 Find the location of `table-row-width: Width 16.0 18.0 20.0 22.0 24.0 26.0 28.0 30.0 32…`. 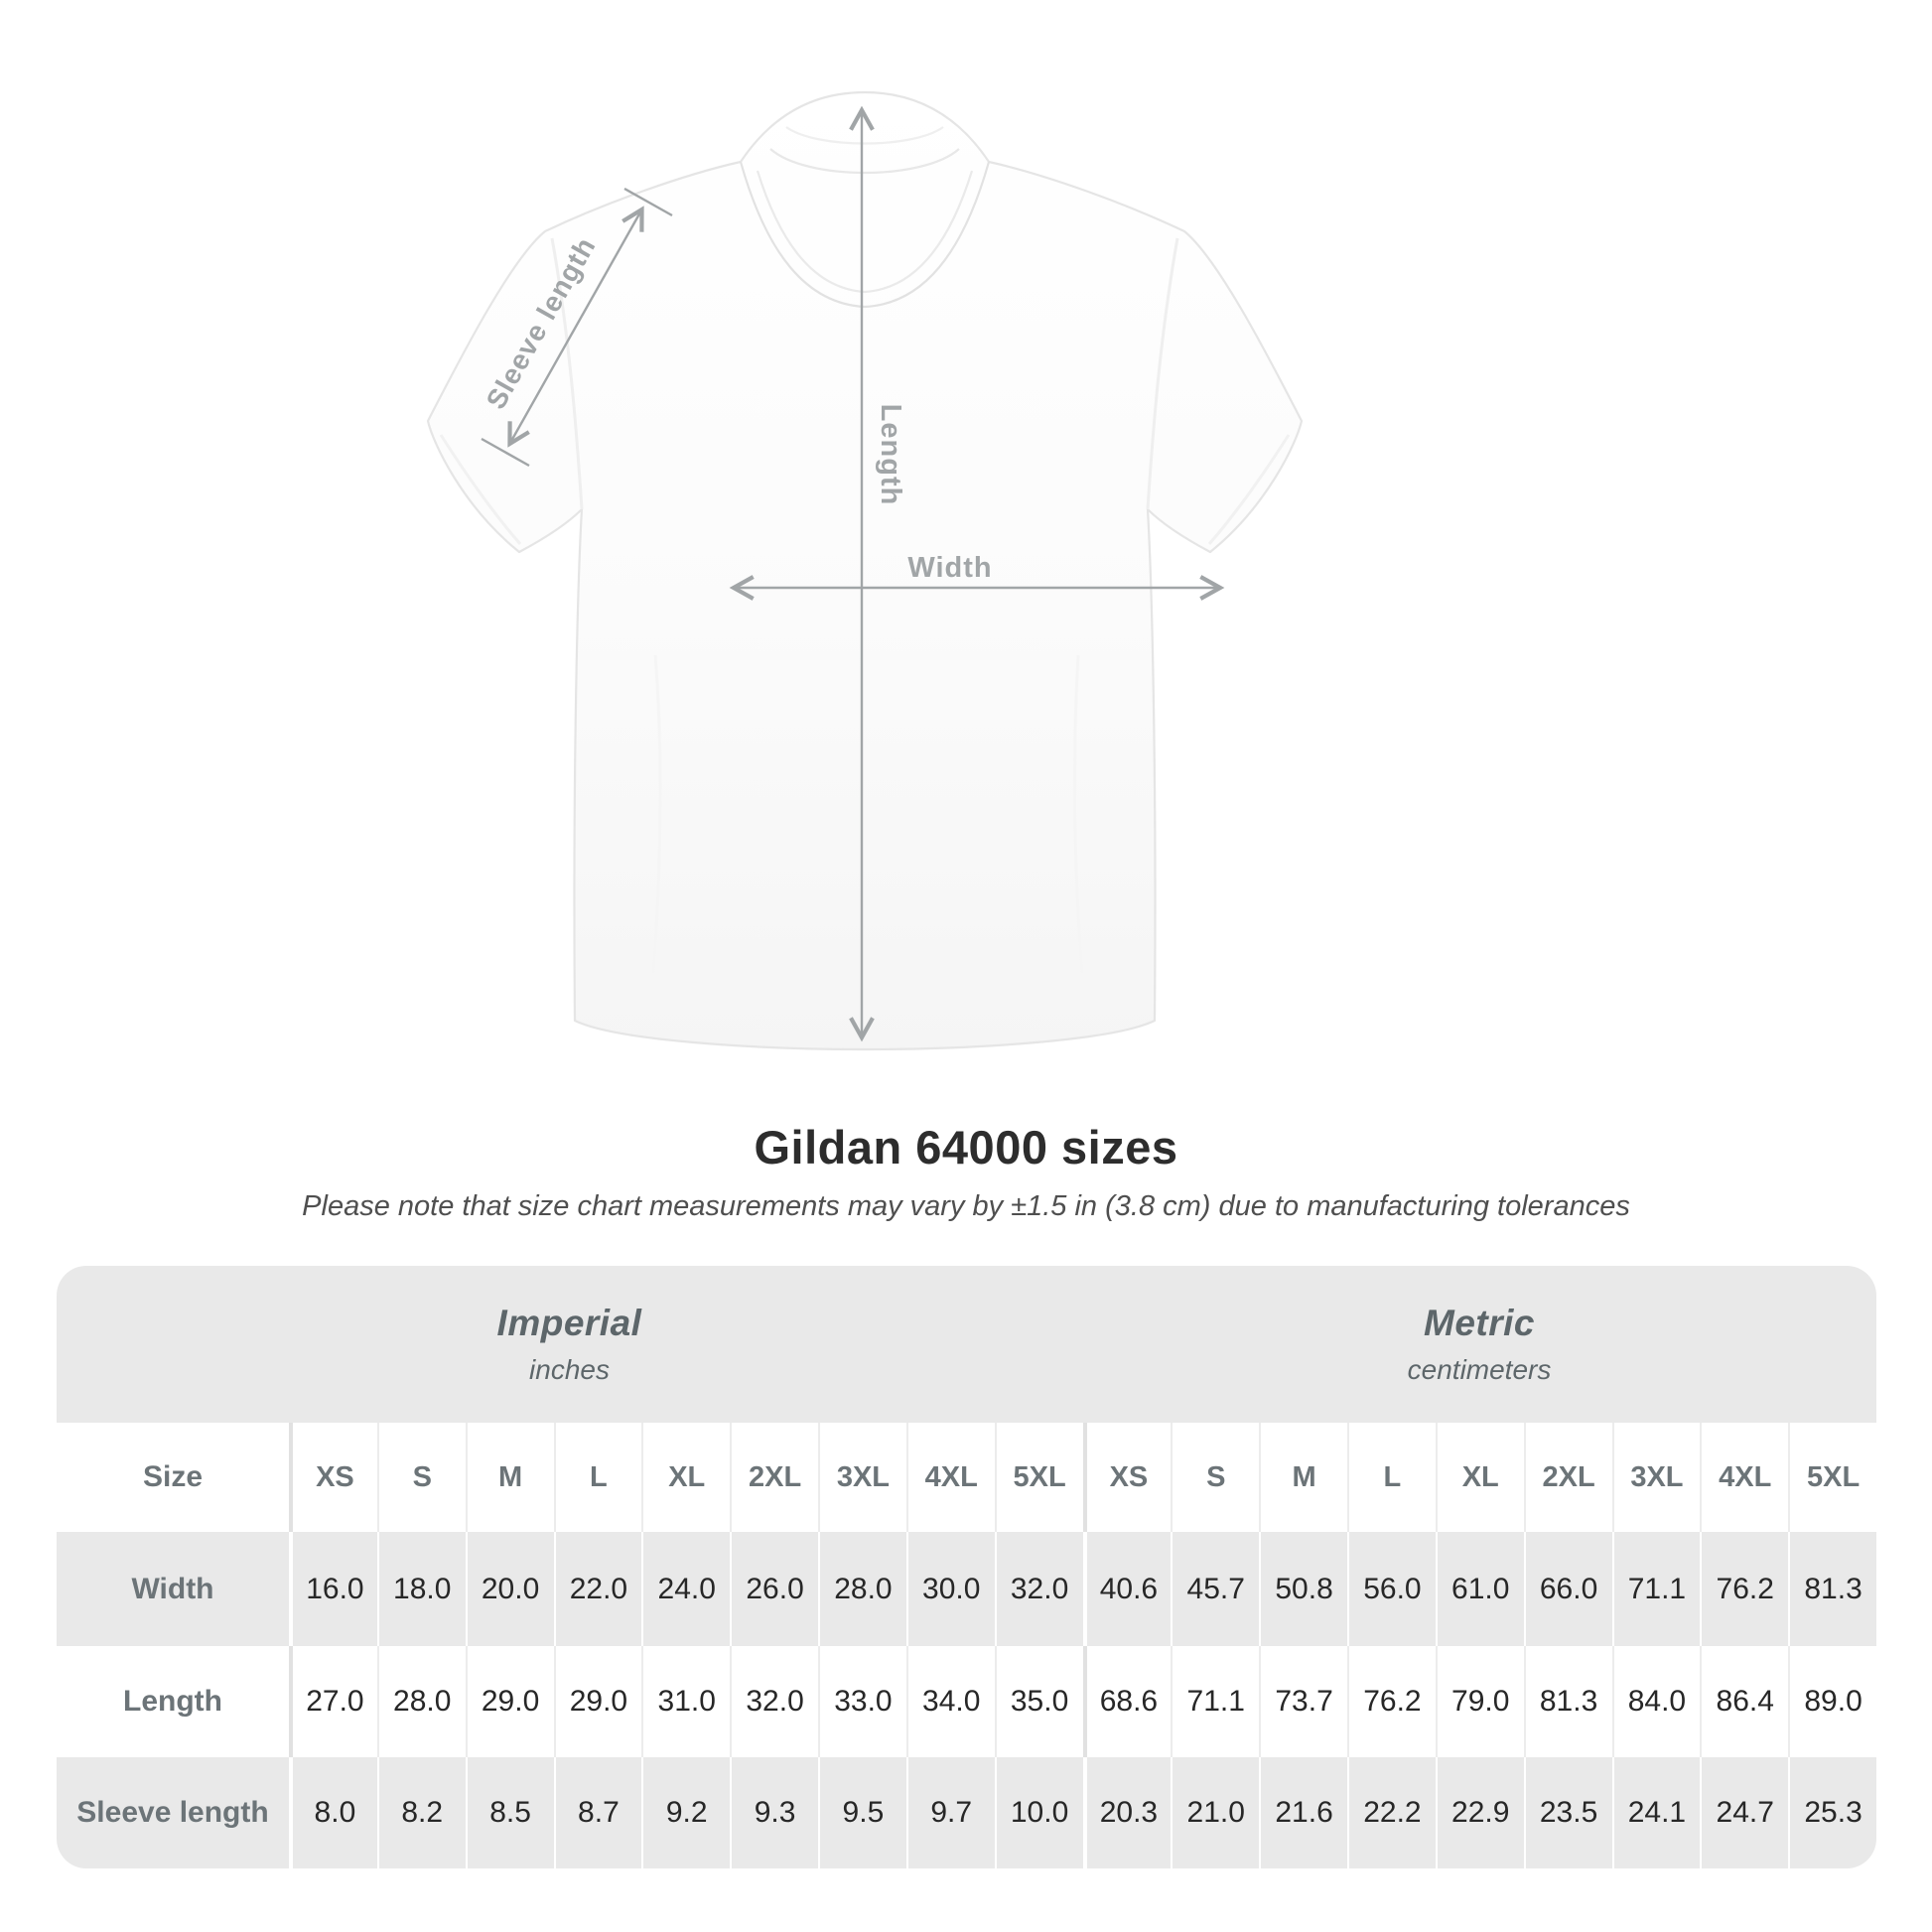

table-row-width: Width 16.0 18.0 20.0 22.0 24.0 26.0 28.0 30.0 32… is located at coordinates (967, 1589).